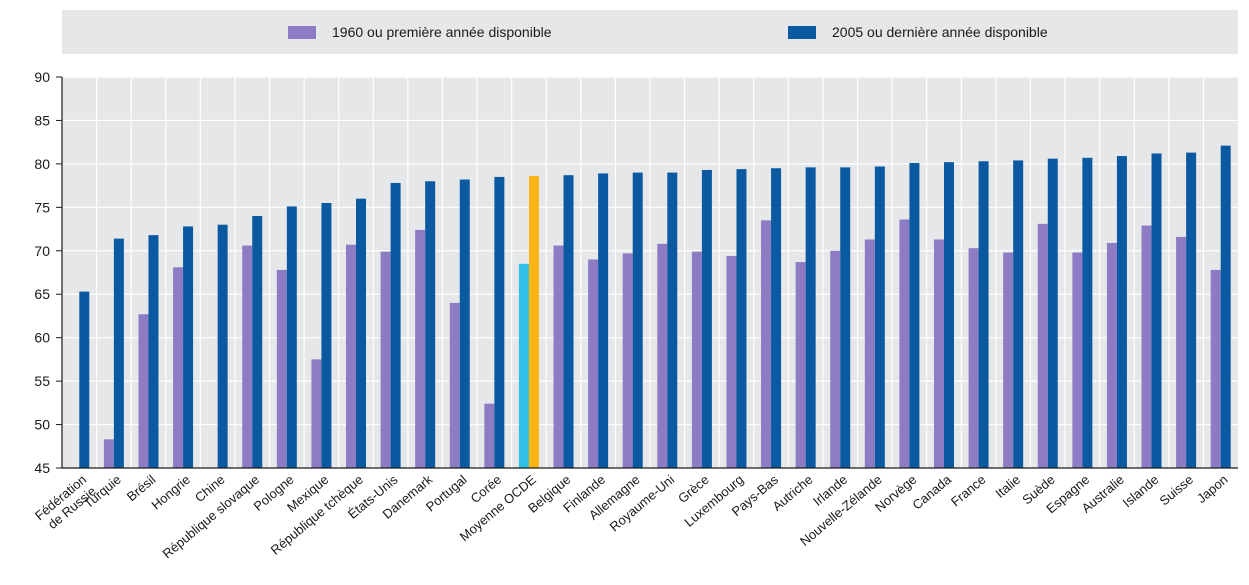 This screenshot has height=585, width=1249. What do you see at coordinates (42, 338) in the screenshot?
I see `y-tick-label: 60` at bounding box center [42, 338].